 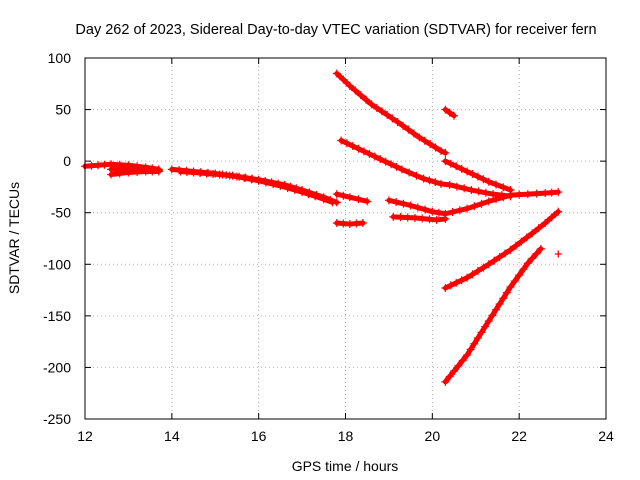 I want to click on x-tick-label: 18, so click(x=346, y=436).